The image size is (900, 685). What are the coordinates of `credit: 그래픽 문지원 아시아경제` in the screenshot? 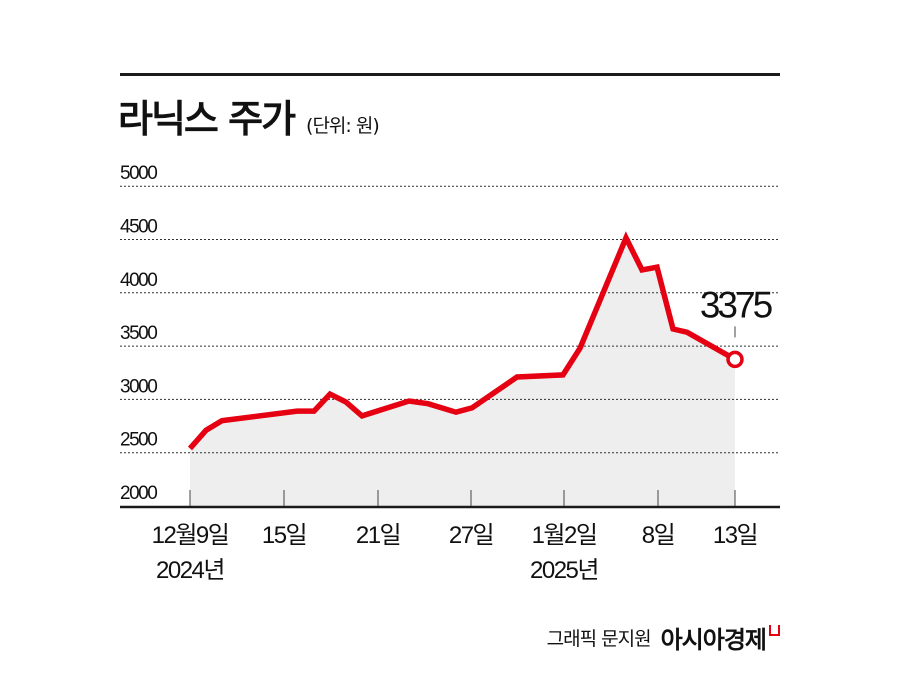 It's located at (663, 637).